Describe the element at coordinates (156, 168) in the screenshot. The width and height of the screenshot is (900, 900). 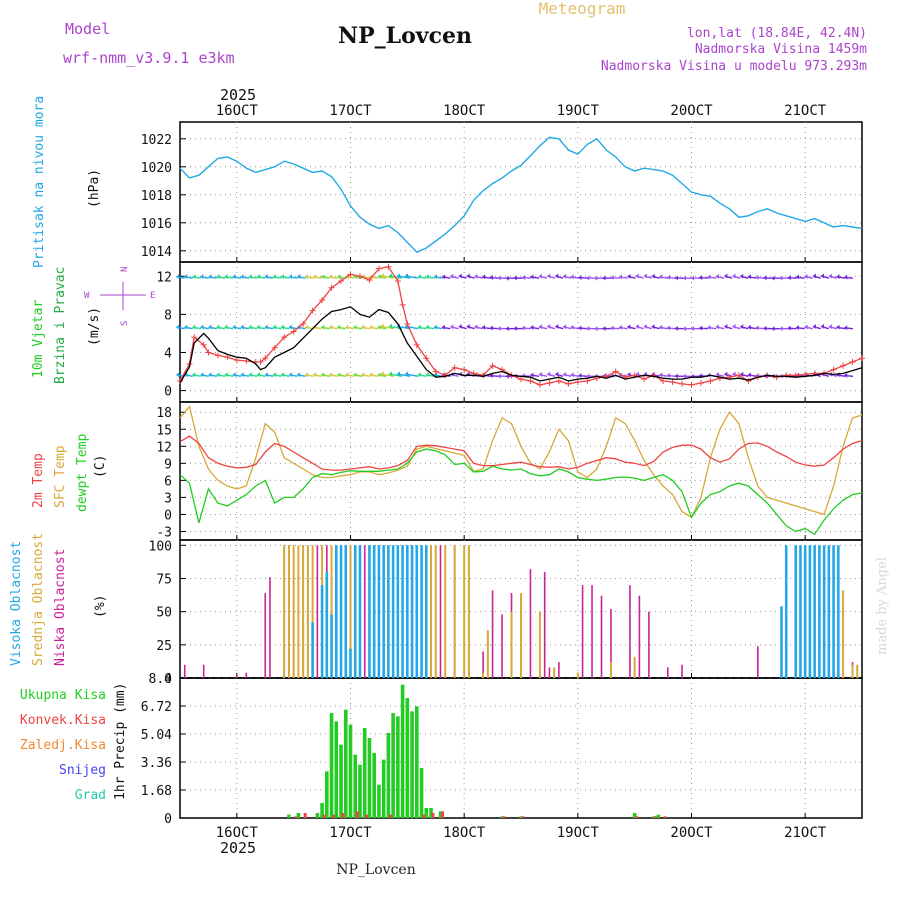
I see `y-tick-label-pressure: 1020` at that location.